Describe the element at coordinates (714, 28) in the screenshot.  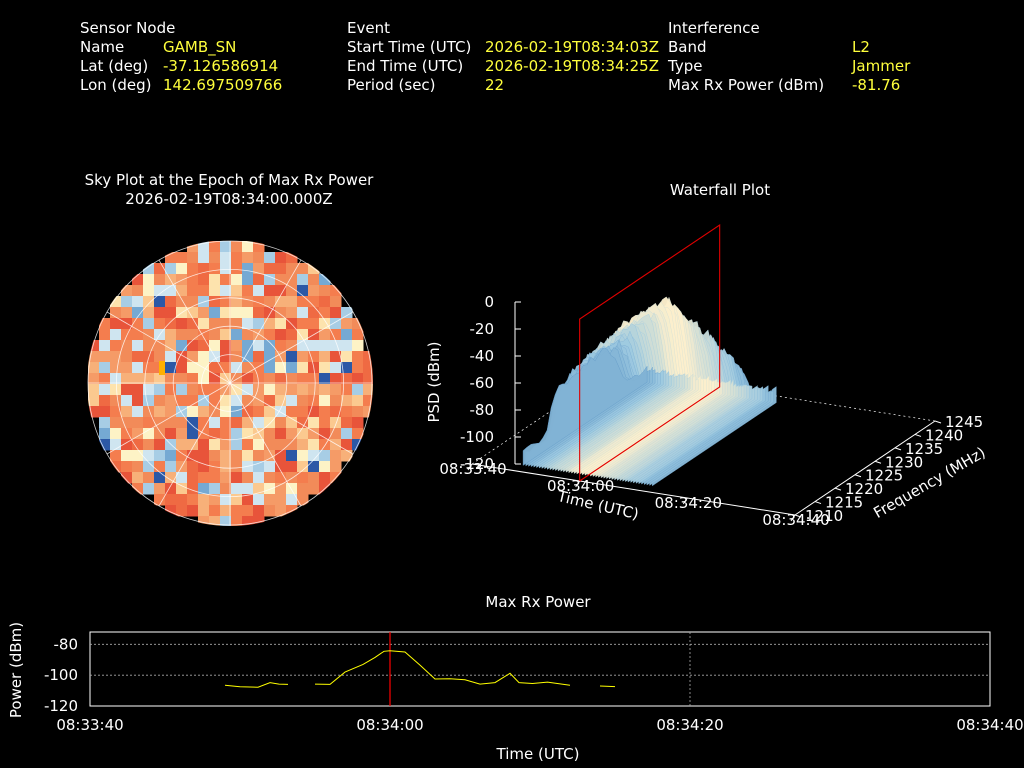
I see `interference-header: Interference` at that location.